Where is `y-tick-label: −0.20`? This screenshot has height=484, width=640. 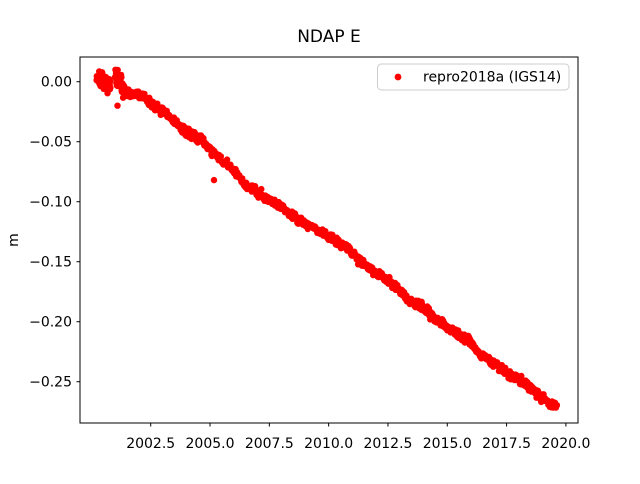 y-tick-label: −0.20 is located at coordinates (50, 323).